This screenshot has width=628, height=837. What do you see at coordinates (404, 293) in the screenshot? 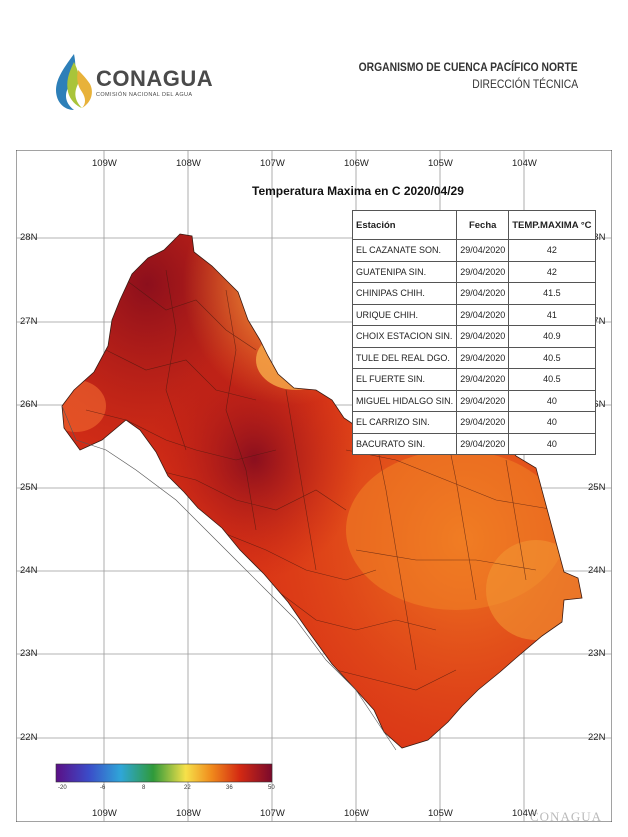
I see `station-cell: CHINIPAS CHIH.` at bounding box center [404, 293].